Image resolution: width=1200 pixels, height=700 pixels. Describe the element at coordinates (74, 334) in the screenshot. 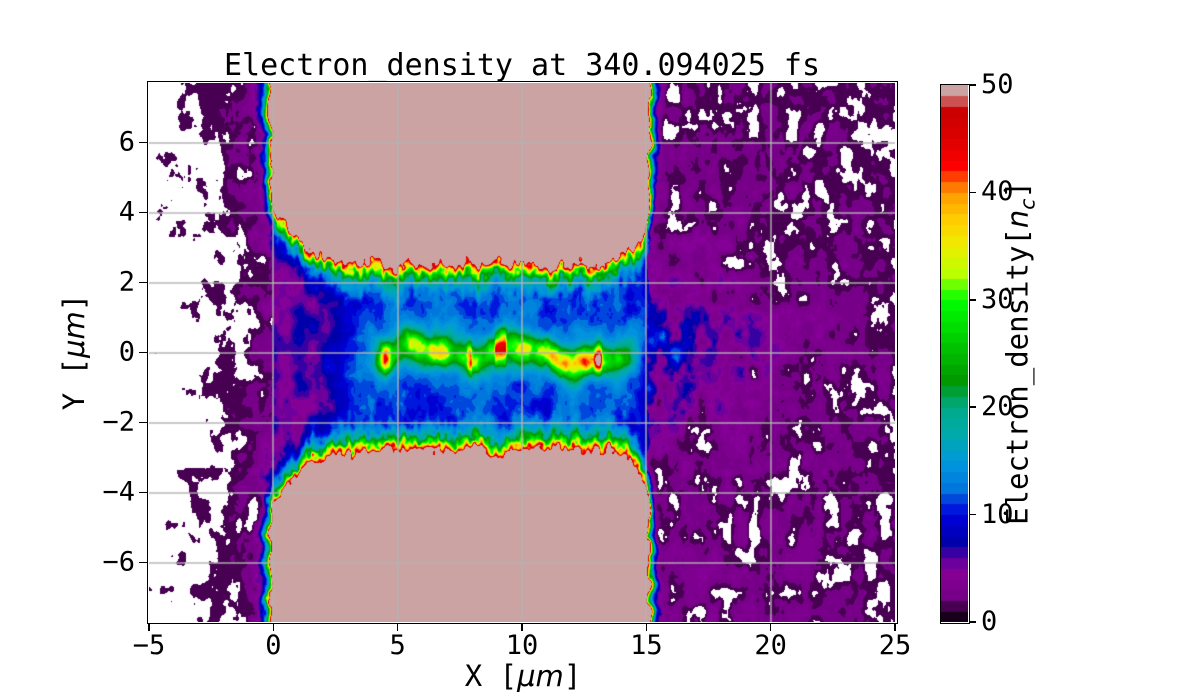

I see `y-axis-unit: μm` at that location.